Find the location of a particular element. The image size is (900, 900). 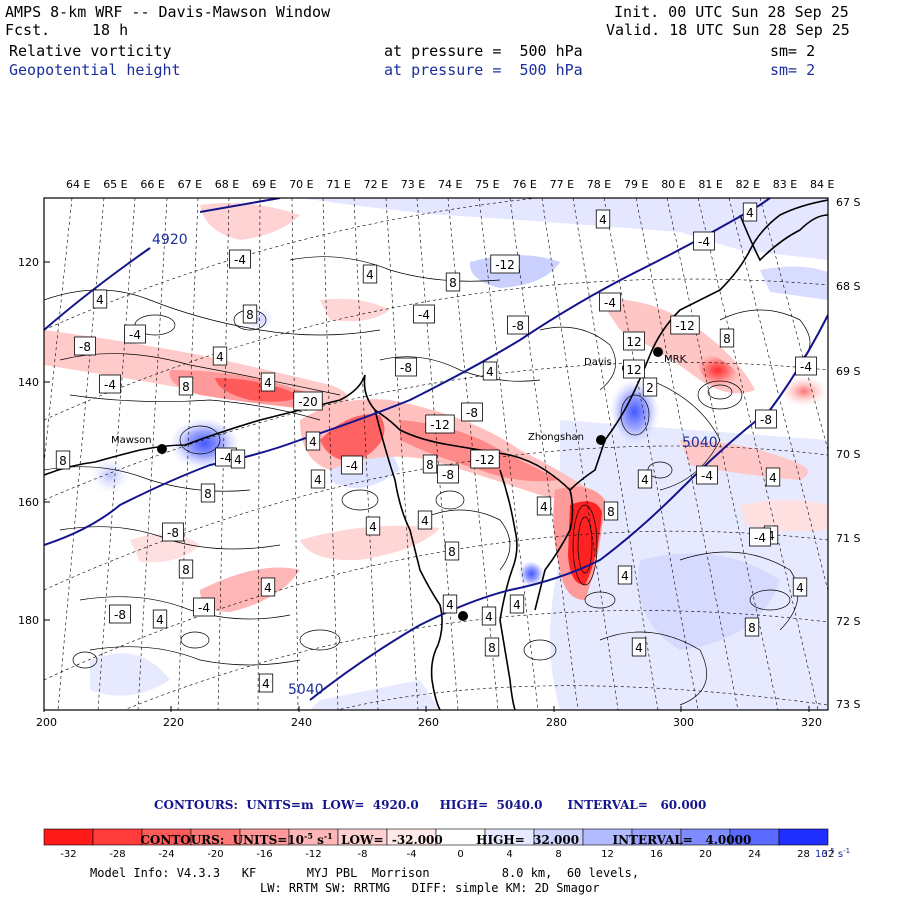

latitude-label: 68 S is located at coordinates (848, 286).